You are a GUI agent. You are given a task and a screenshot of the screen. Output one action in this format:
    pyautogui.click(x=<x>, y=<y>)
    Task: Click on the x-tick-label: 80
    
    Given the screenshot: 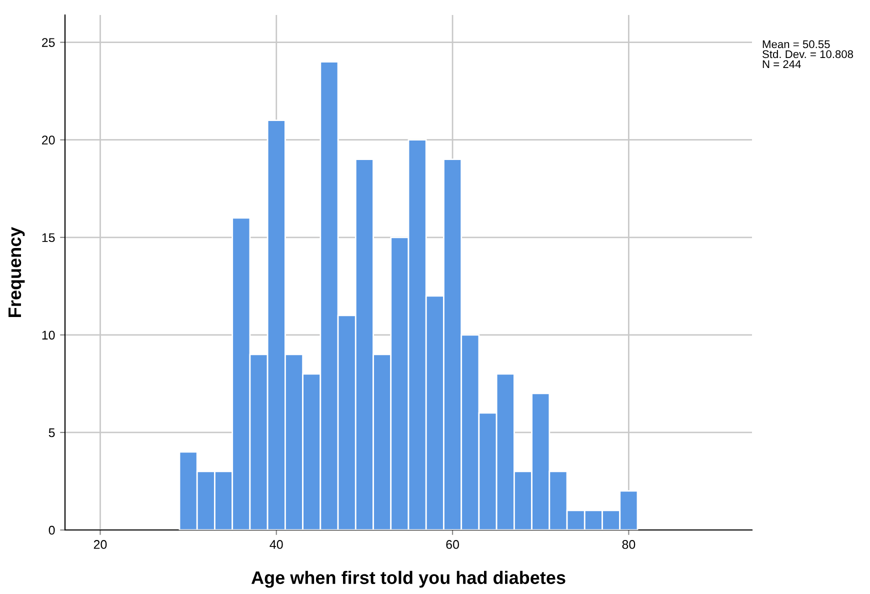 What is the action you would take?
    pyautogui.click(x=629, y=544)
    